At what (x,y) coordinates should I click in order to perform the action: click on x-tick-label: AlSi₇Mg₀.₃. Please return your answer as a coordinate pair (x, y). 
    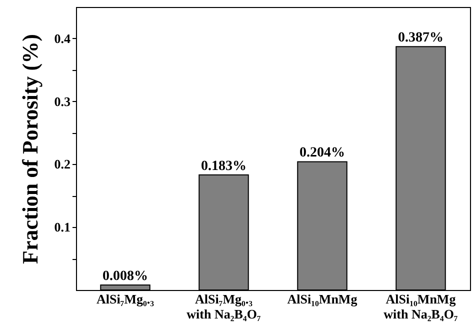
    Looking at the image, I should click on (125, 299).